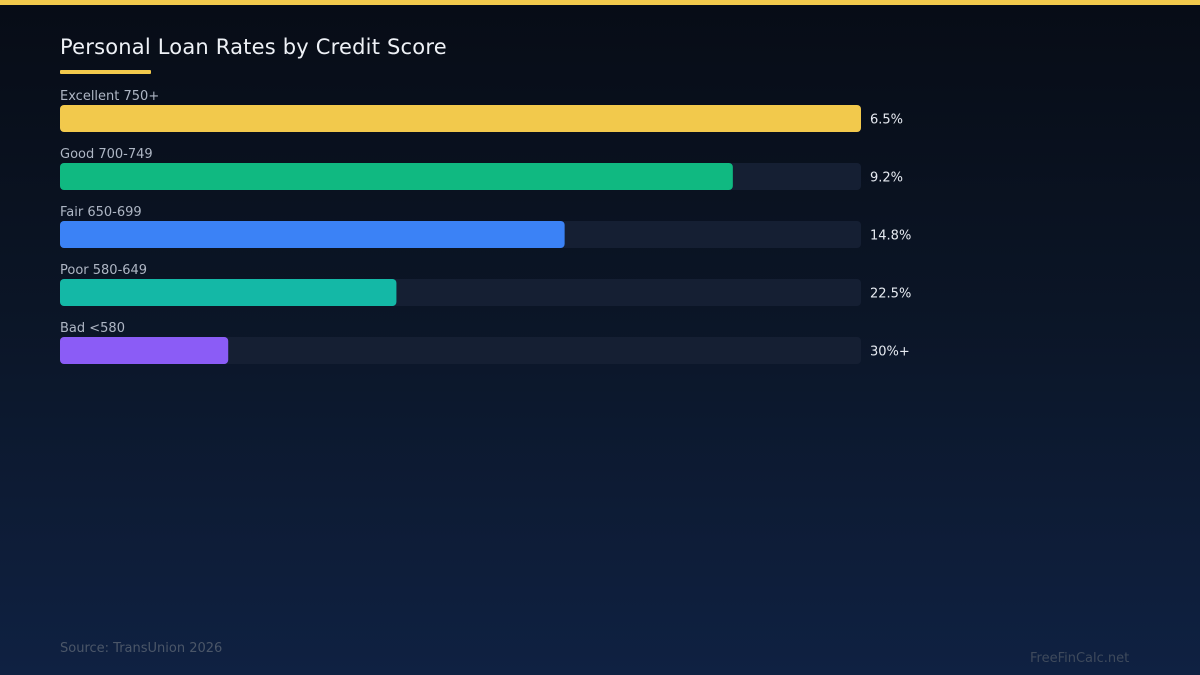  Describe the element at coordinates (92, 328) in the screenshot. I see `category-label: Bad <580` at that location.